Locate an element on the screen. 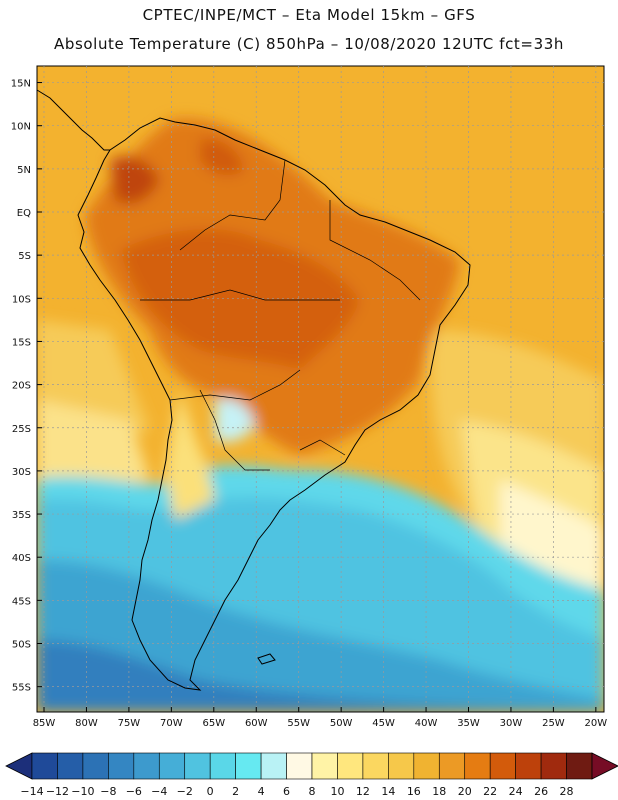 Image resolution: width=618 pixels, height=800 pixels. colorbar-label: 6 is located at coordinates (286, 791).